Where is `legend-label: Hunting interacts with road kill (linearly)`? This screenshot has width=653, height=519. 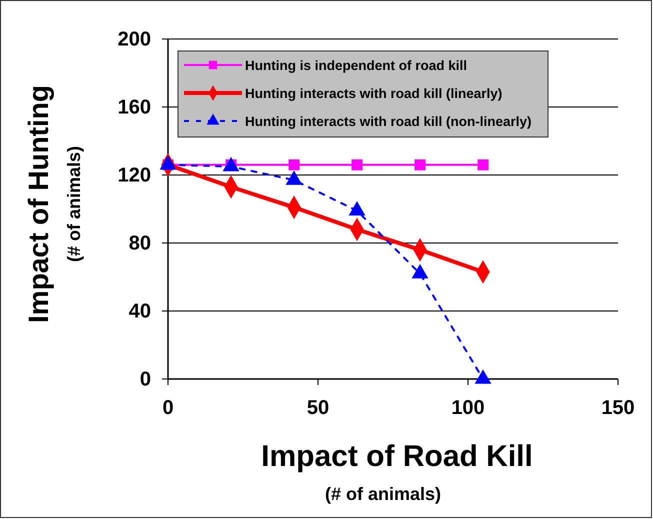 legend-label: Hunting interacts with road kill (linearly) is located at coordinates (373, 93).